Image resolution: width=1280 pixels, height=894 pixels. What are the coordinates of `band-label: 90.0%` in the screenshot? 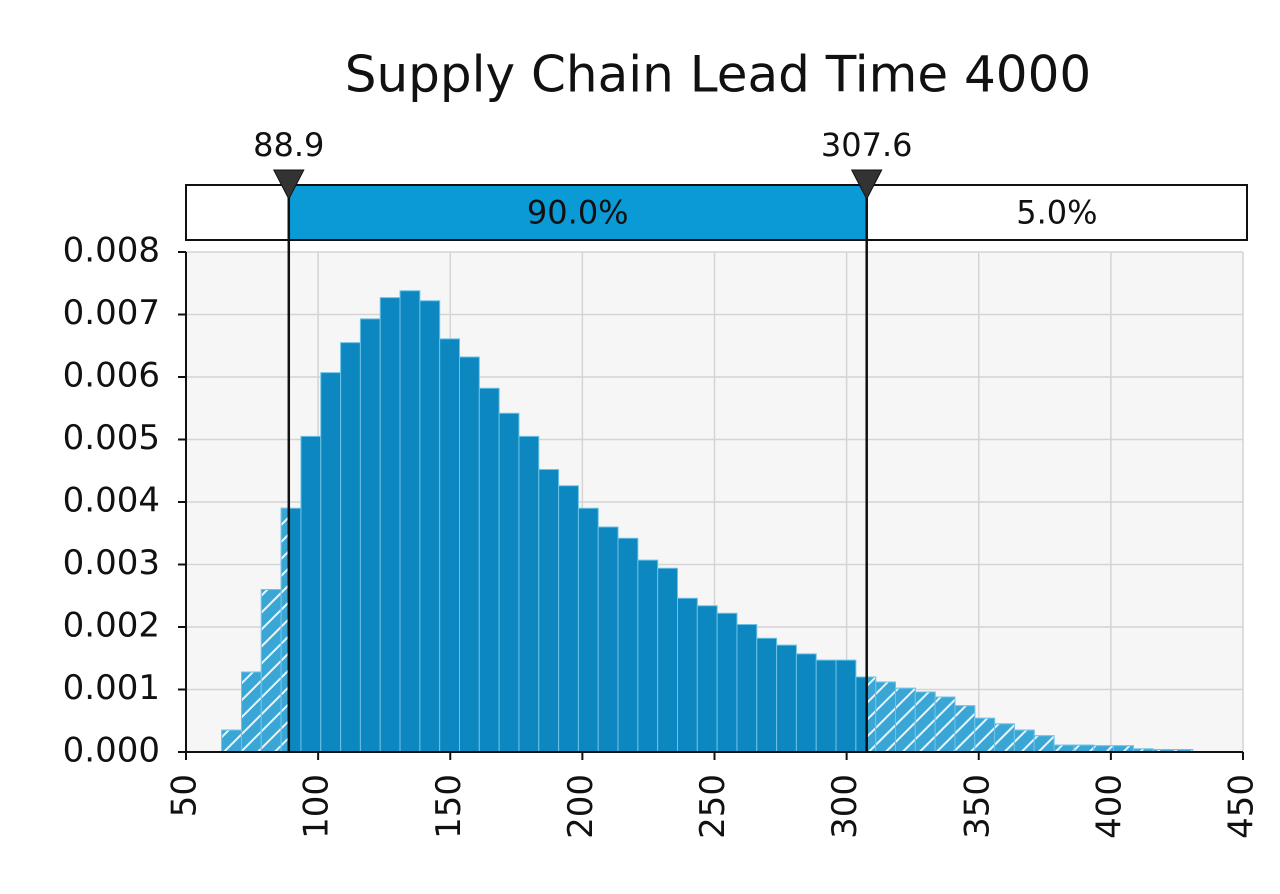 It's located at (578, 213).